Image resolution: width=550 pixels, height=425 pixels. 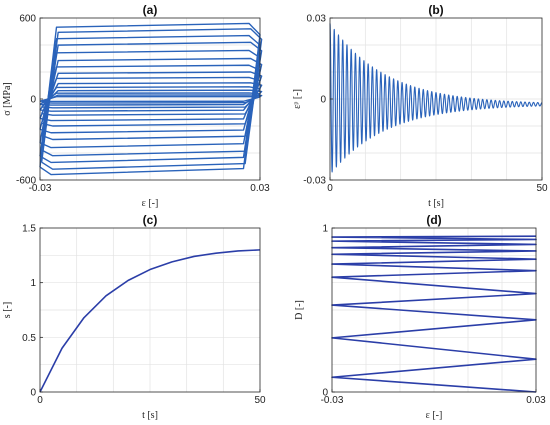 I want to click on plot-area-b, so click(x=436, y=98).